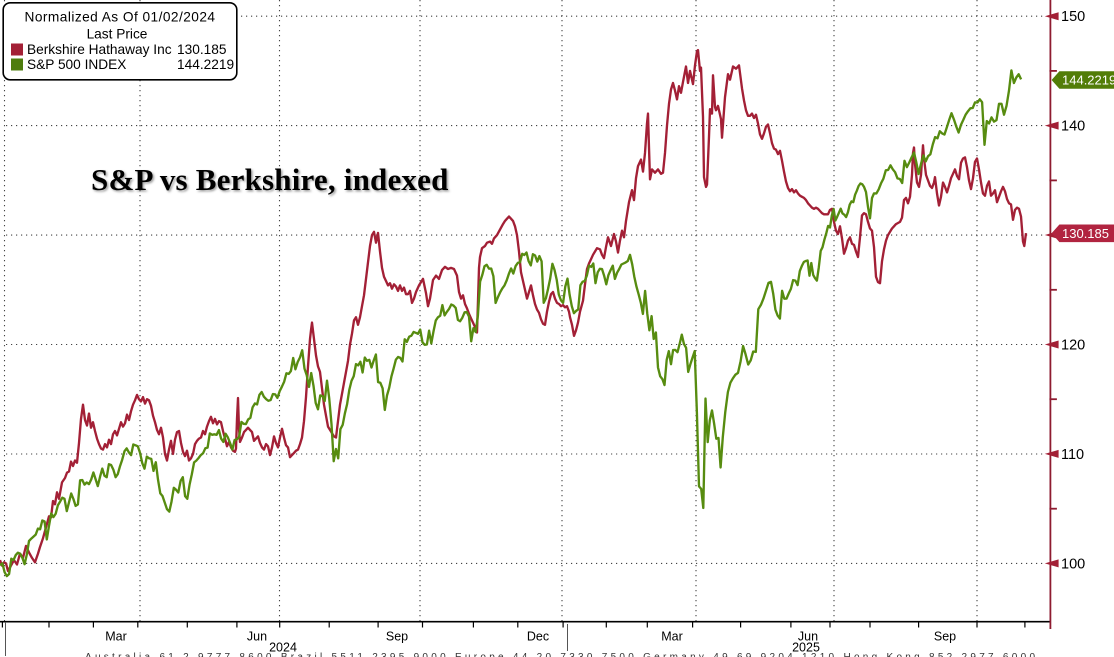 This screenshot has width=1114, height=657. What do you see at coordinates (99, 49) in the screenshot?
I see `svg-text: Berkshire Hathaway Inc` at bounding box center [99, 49].